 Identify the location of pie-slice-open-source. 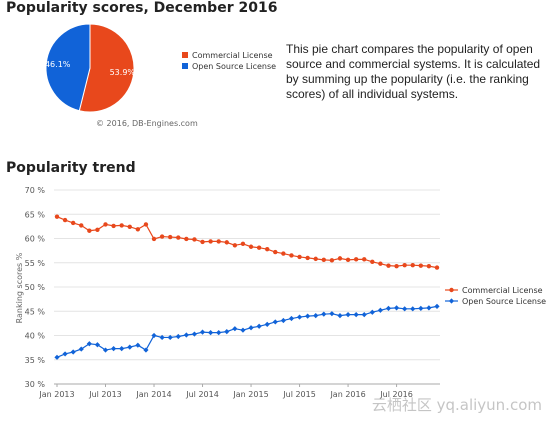
(68, 67).